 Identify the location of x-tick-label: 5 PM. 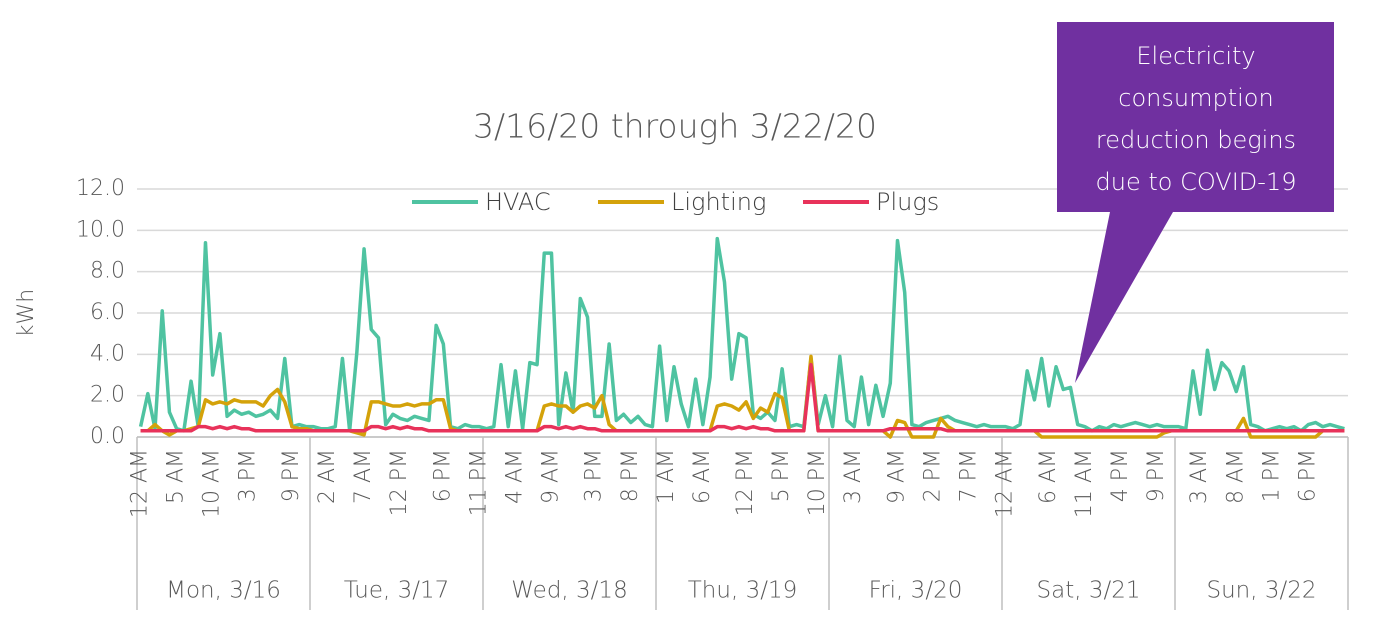
(781, 475).